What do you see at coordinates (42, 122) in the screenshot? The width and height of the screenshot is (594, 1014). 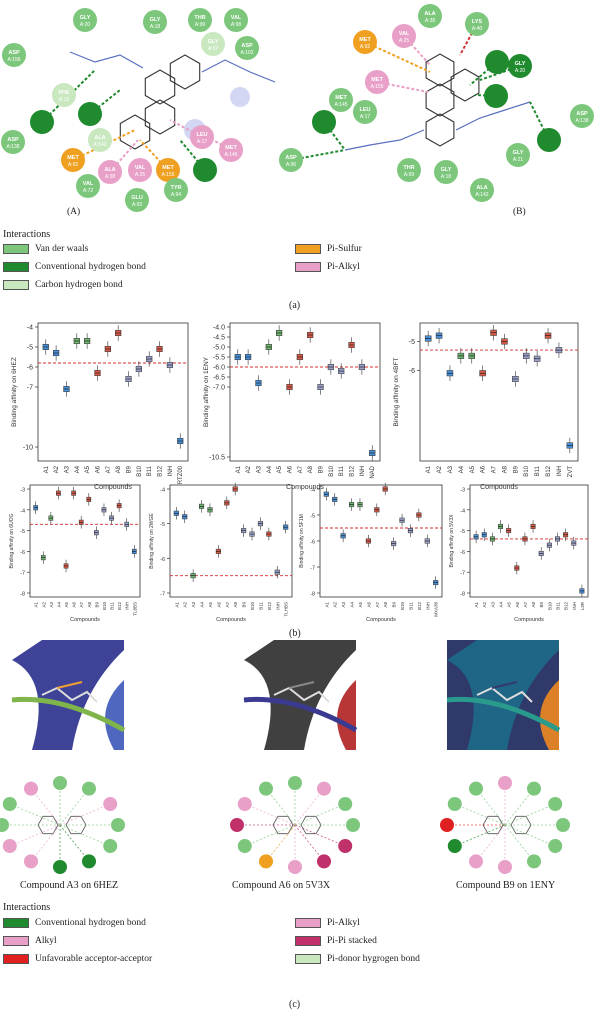 I see `left-residue` at bounding box center [42, 122].